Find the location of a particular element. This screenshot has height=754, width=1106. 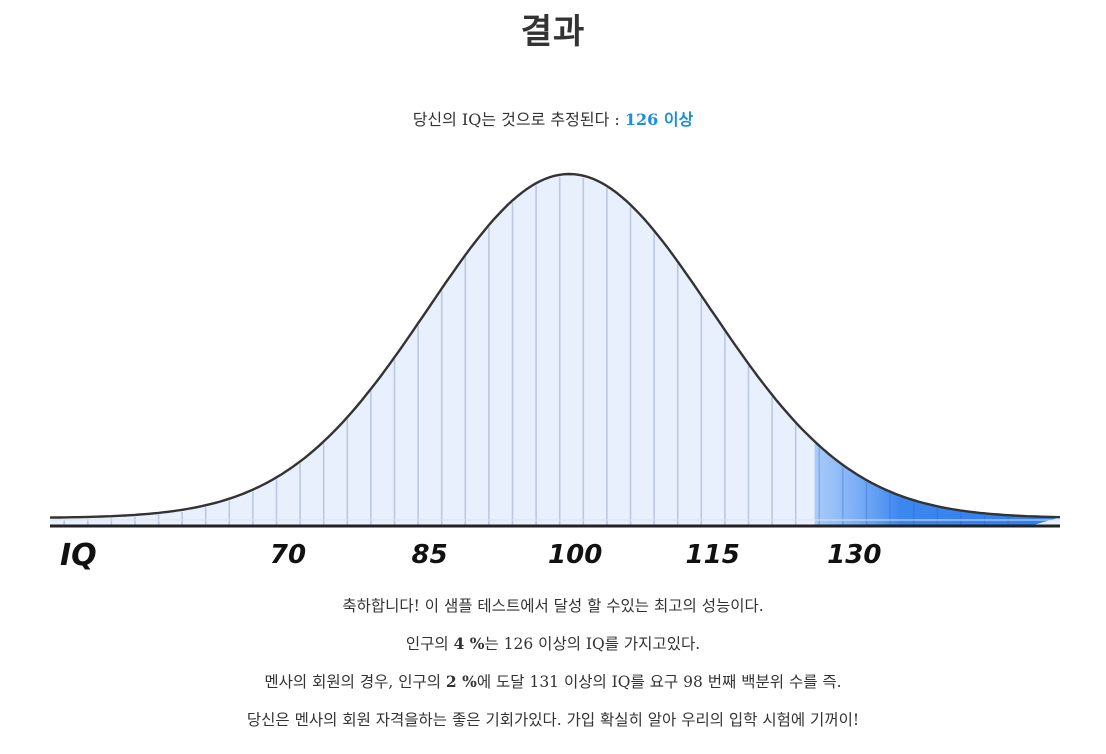

description-line-2: 인구의 4 %는 126 이상의 IQ를 가지고있다. is located at coordinates (553, 643).